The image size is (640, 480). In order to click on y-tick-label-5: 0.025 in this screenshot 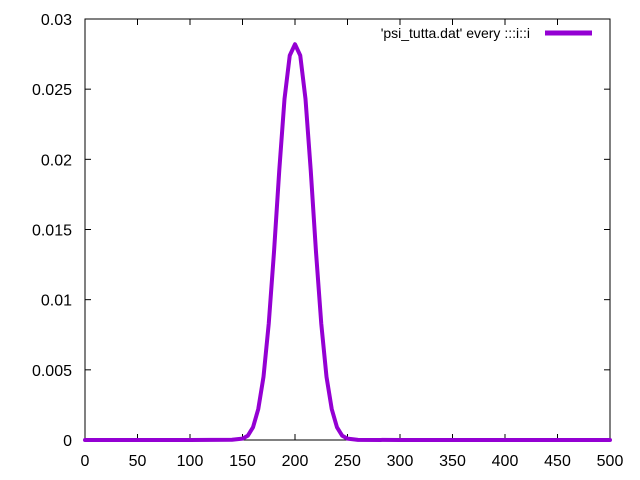, I will do `click(52, 90)`.